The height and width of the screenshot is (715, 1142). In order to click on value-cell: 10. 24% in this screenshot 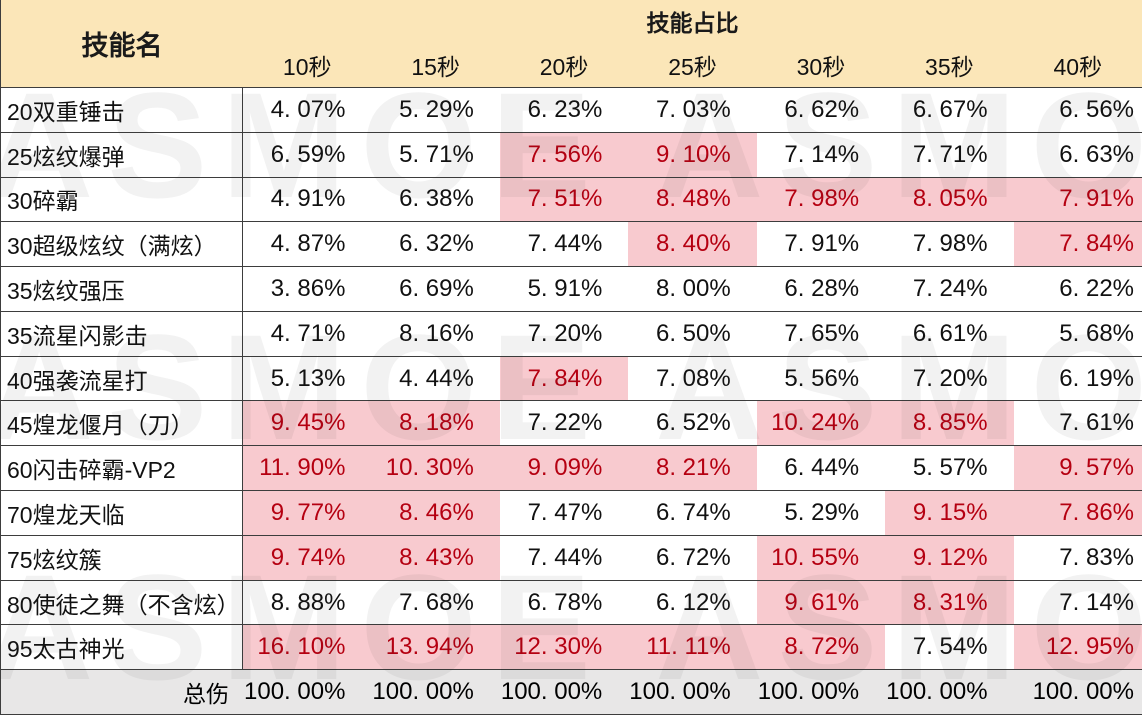, I will do `click(821, 424)`.